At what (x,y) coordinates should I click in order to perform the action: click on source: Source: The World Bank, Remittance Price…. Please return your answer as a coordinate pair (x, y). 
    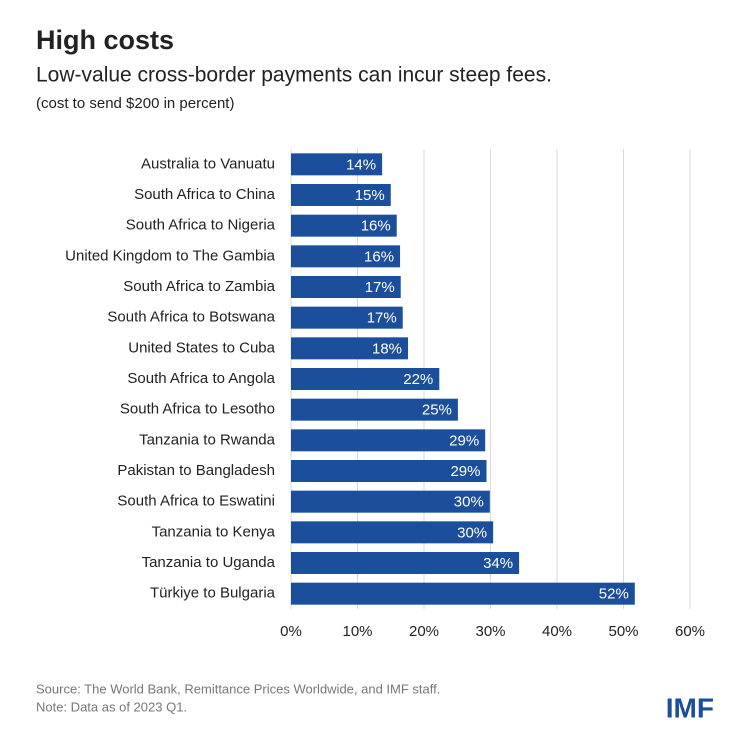
    Looking at the image, I should click on (238, 688).